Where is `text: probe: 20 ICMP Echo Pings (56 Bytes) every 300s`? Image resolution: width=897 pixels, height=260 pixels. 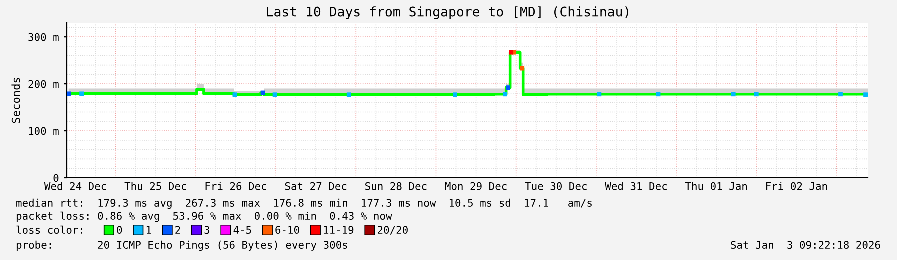
text: probe: 20 ICMP Echo Pings (56 Bytes) every 300s is located at coordinates (182, 246).